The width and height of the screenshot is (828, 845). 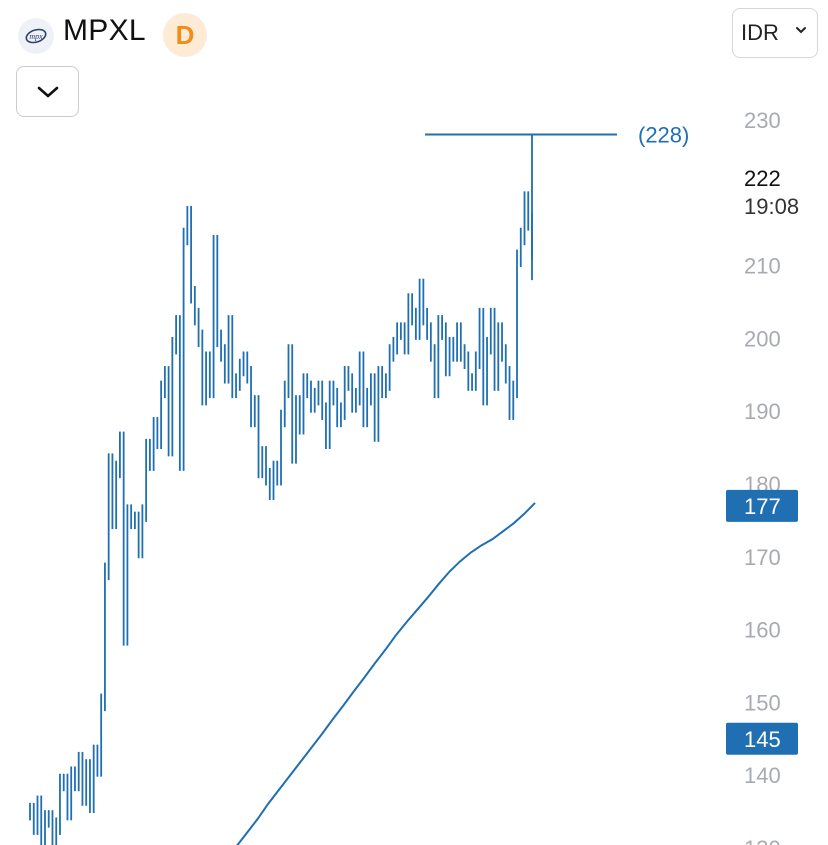 What do you see at coordinates (762, 840) in the screenshot?
I see `y-tick-label: 130` at bounding box center [762, 840].